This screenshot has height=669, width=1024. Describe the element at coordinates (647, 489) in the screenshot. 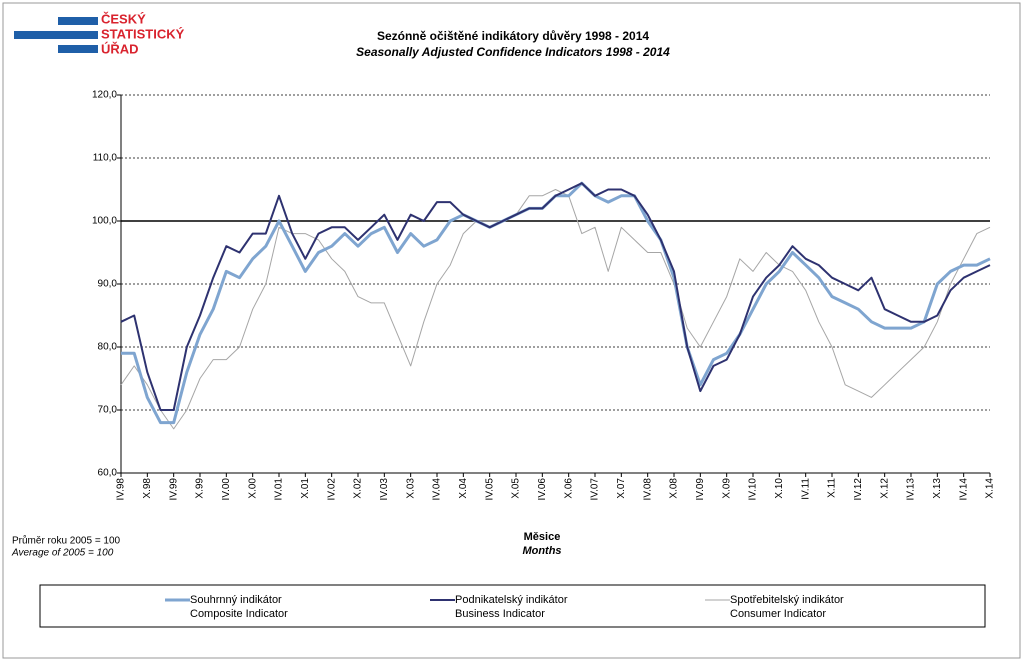

I see `x-tick-label: IV.08` at that location.